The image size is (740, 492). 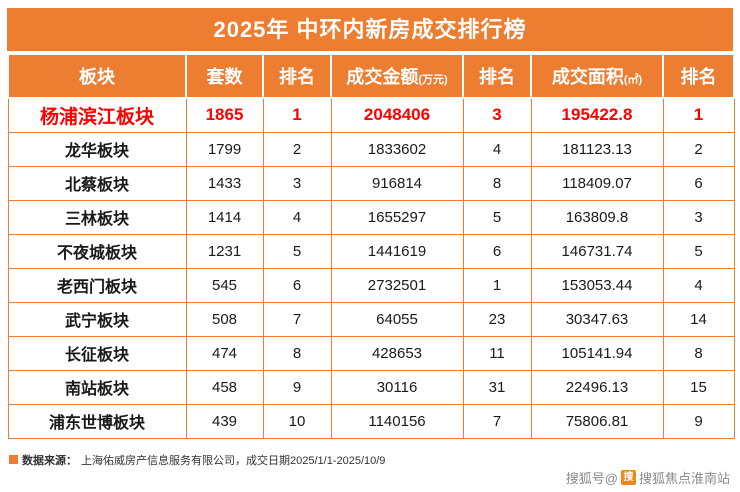 What do you see at coordinates (224, 251) in the screenshot?
I see `cell-units: 1231` at bounding box center [224, 251].